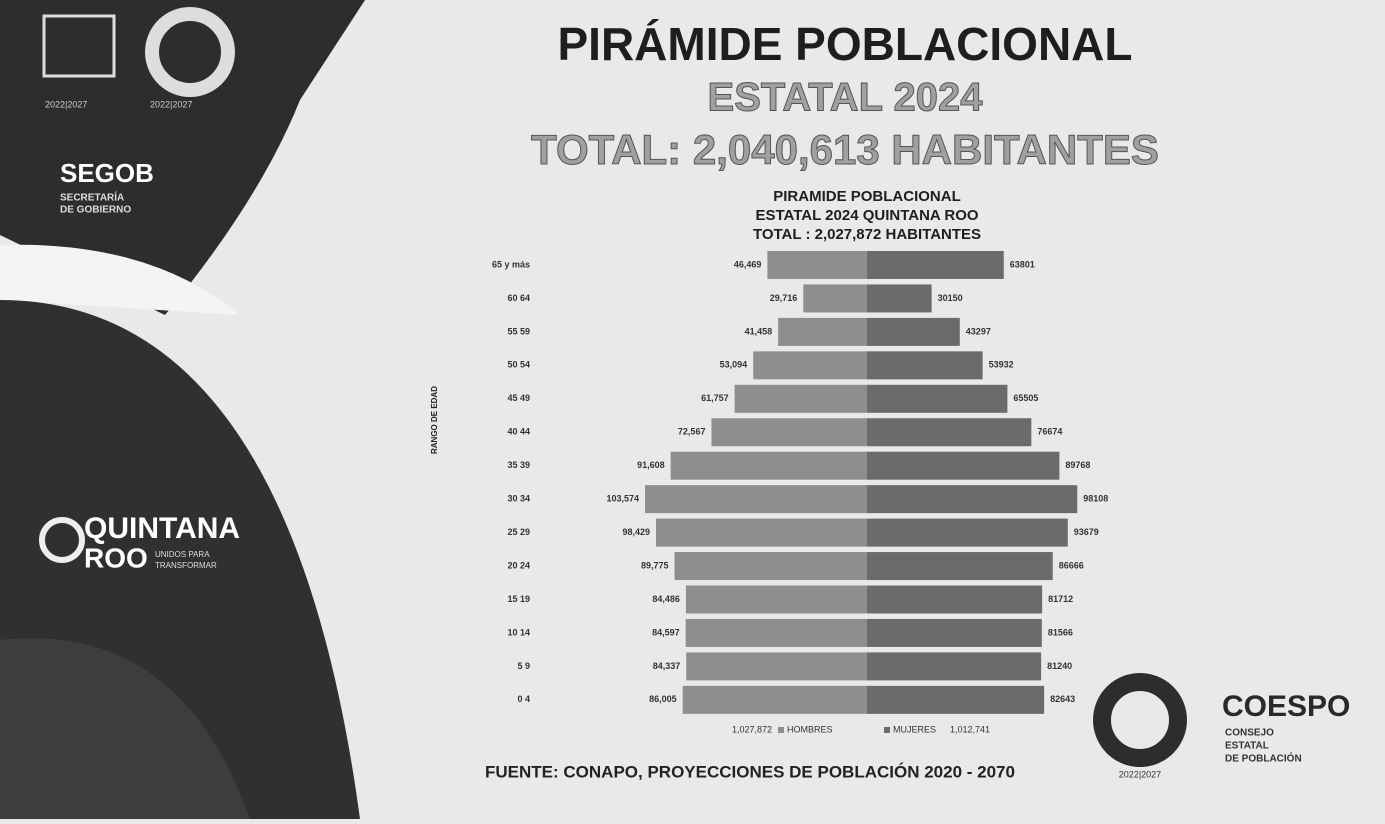 The height and width of the screenshot is (824, 1385). What do you see at coordinates (1249, 733) in the screenshot?
I see `coespo-sub: CONSEJO` at bounding box center [1249, 733].